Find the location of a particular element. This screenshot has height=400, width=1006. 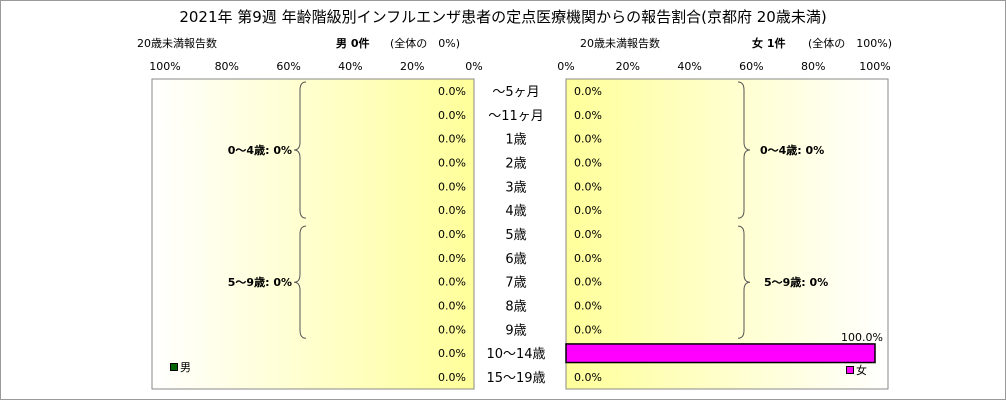

age-category-label: 15〜19歳 is located at coordinates (515, 378).